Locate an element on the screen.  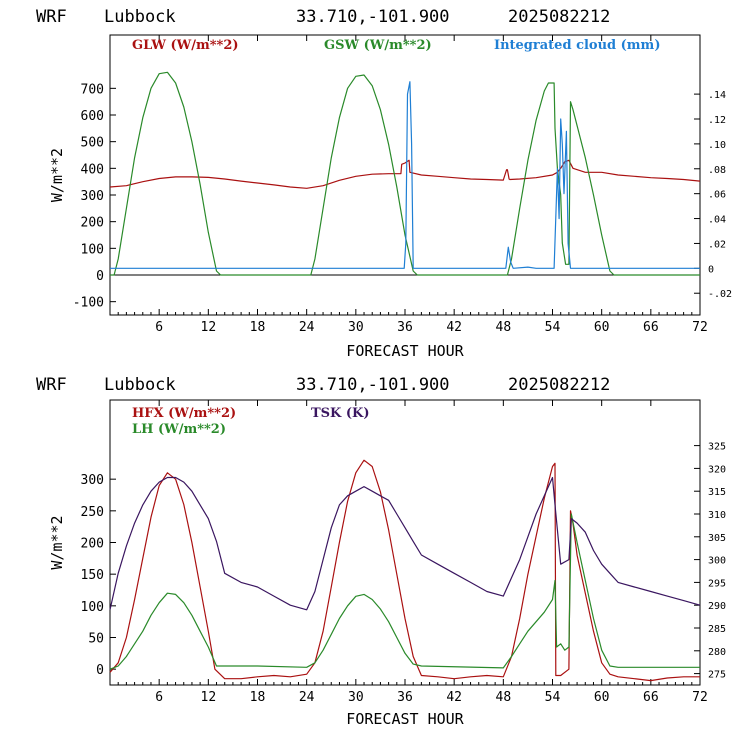
y2-tick-label: 305 is located at coordinates (717, 538).